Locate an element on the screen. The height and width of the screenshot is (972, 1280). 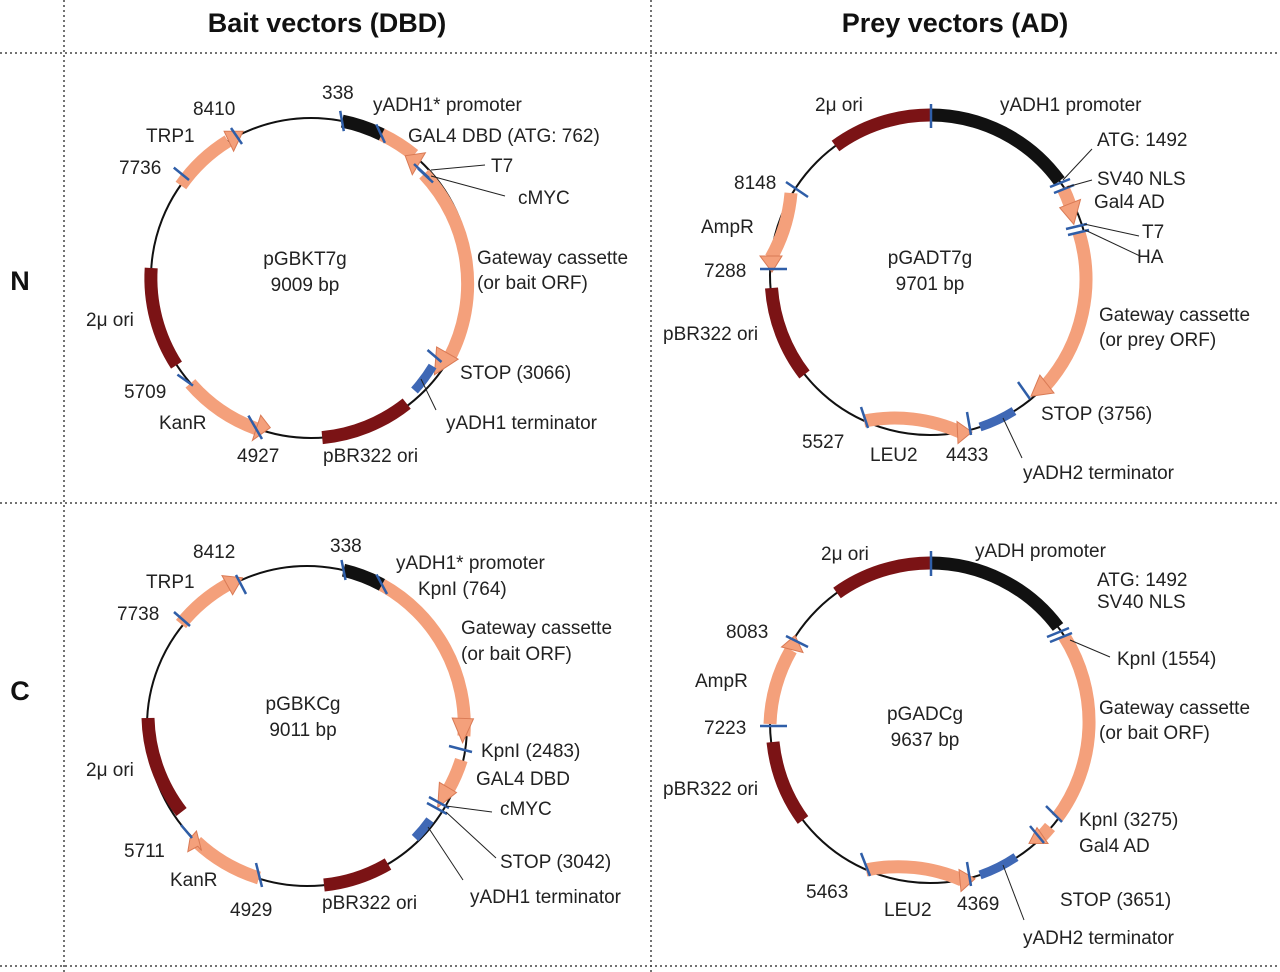
label-5709: 5709 is located at coordinates (145, 392).